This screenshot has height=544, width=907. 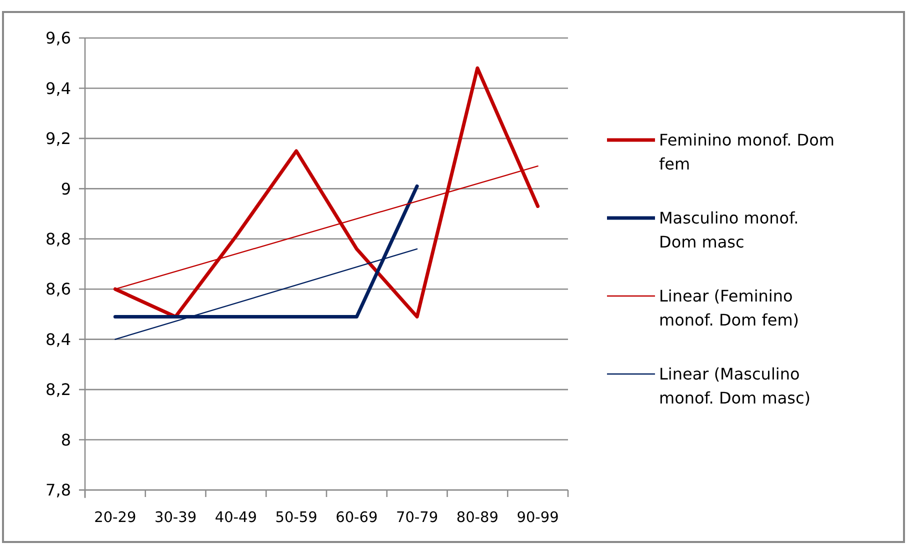 I want to click on x-tick-label: 50-59, so click(x=296, y=518).